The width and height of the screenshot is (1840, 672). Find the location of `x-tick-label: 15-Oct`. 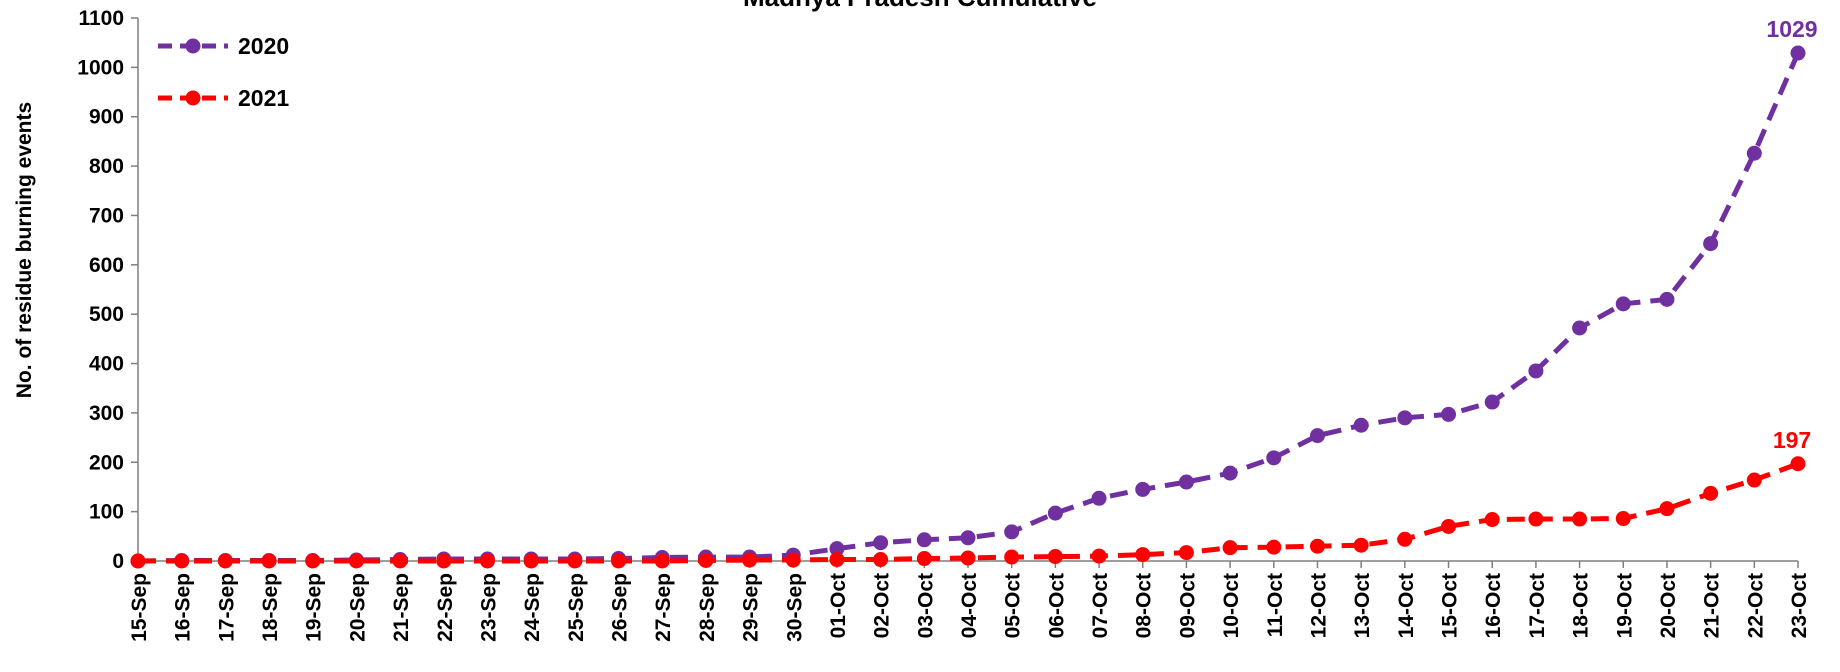

x-tick-label: 15-Oct is located at coordinates (1450, 605).